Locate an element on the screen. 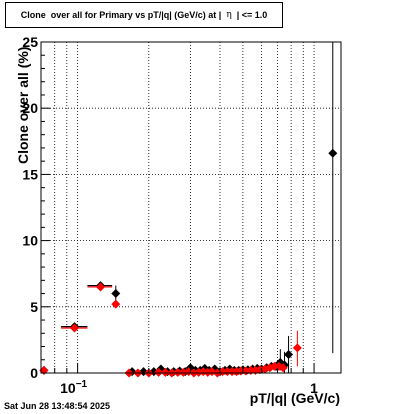 This screenshot has height=414, width=400. y-tick-label: 10 is located at coordinates (30, 241).